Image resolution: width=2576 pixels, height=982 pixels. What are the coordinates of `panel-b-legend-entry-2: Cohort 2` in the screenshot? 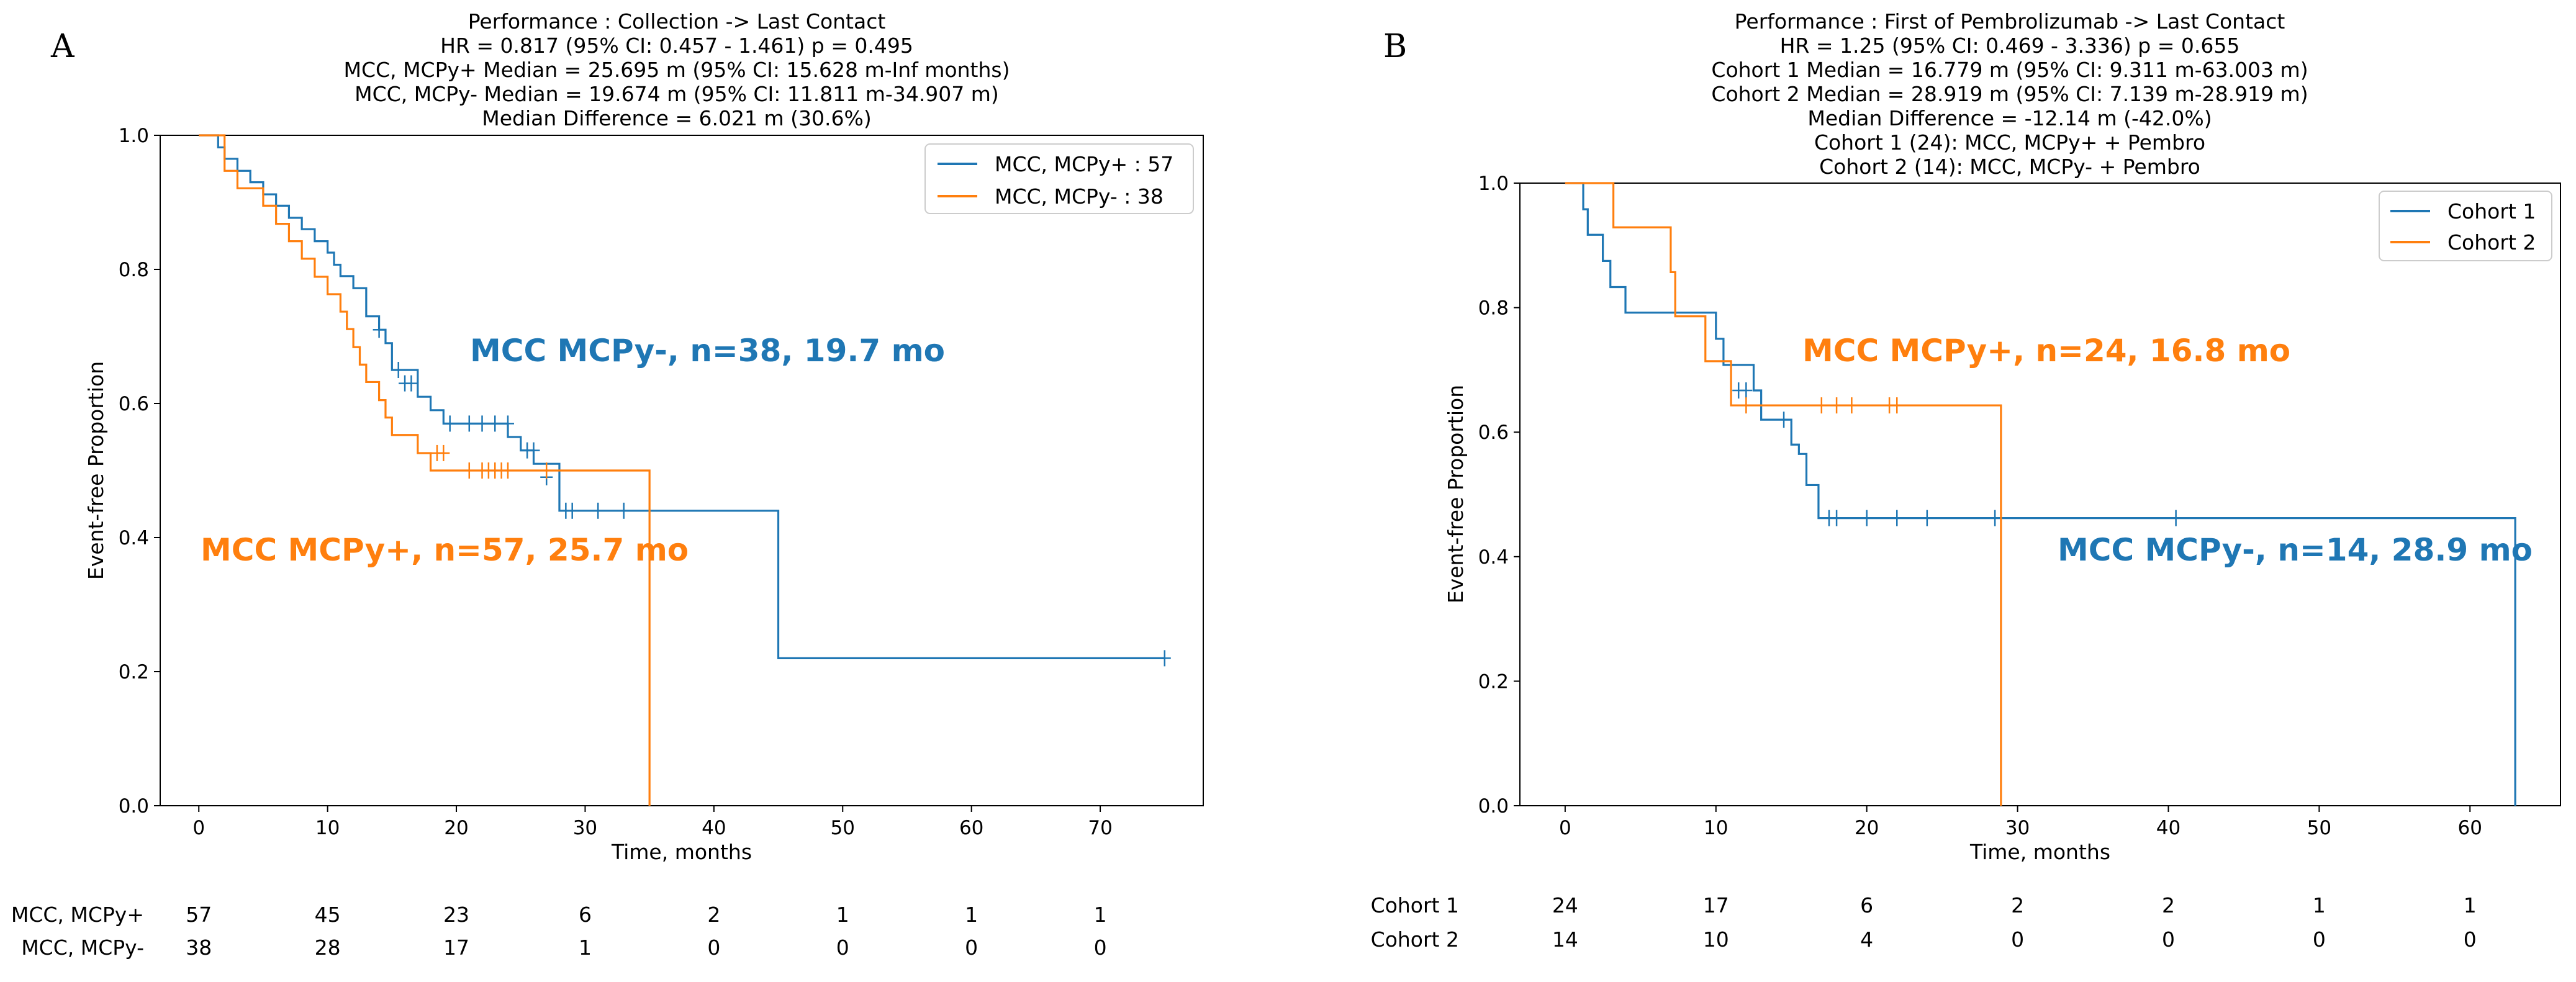 It's located at (2491, 242).